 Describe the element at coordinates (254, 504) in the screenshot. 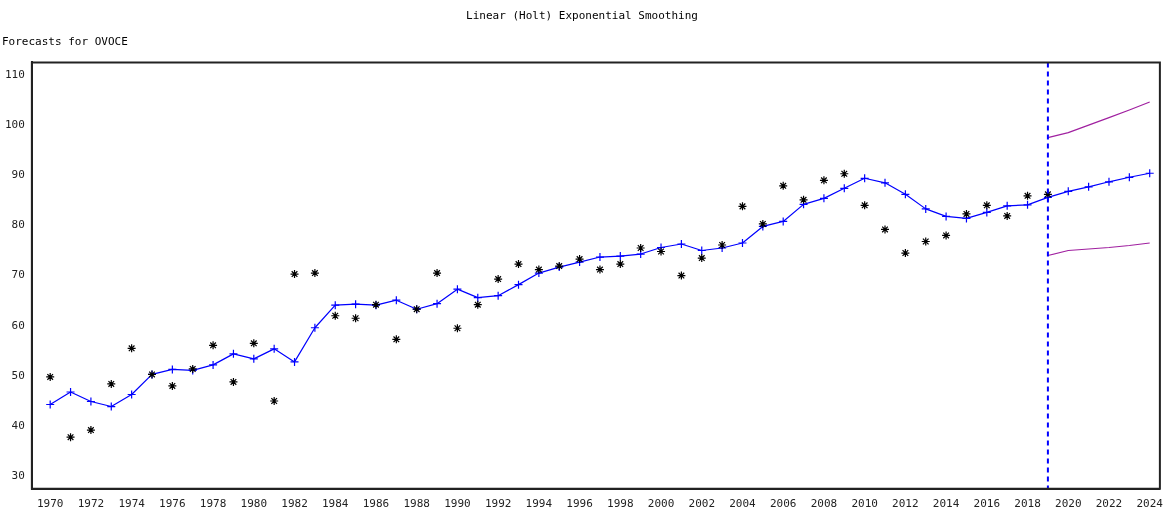

I see `x-tick-label: 1980` at that location.